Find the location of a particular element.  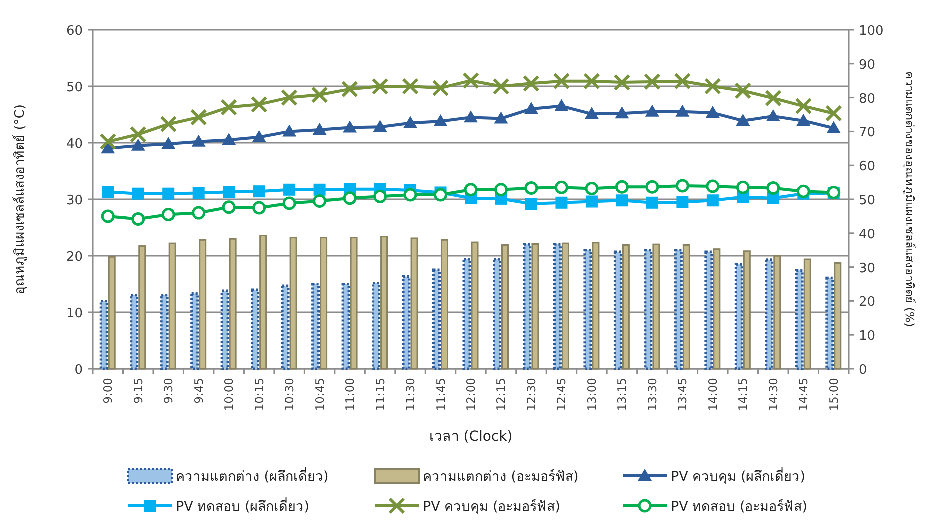

x-tick-label: 11:30 is located at coordinates (411, 395).